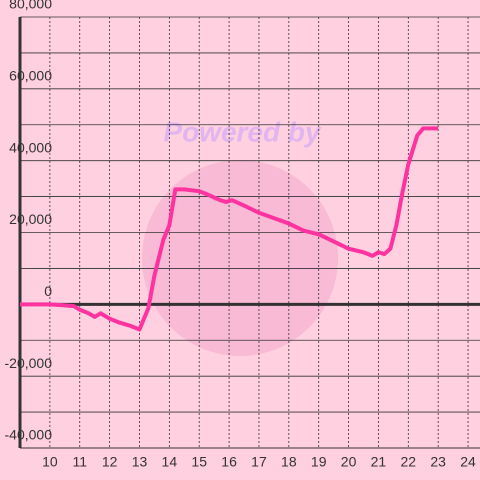  Describe the element at coordinates (242, 131) in the screenshot. I see `watermark: Powered by` at that location.